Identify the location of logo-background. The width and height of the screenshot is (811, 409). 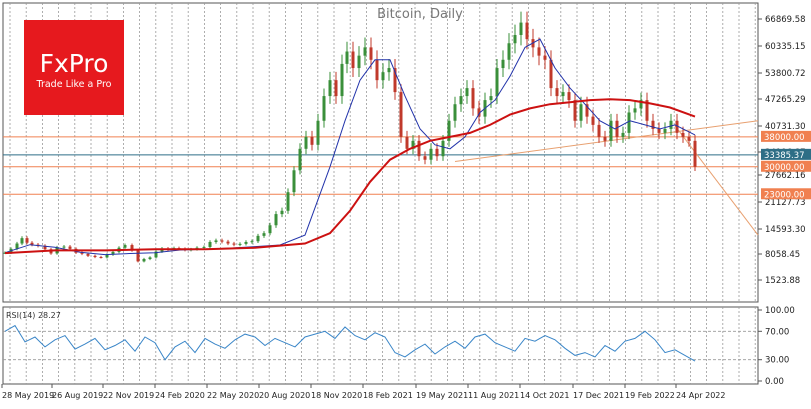
(74, 67).